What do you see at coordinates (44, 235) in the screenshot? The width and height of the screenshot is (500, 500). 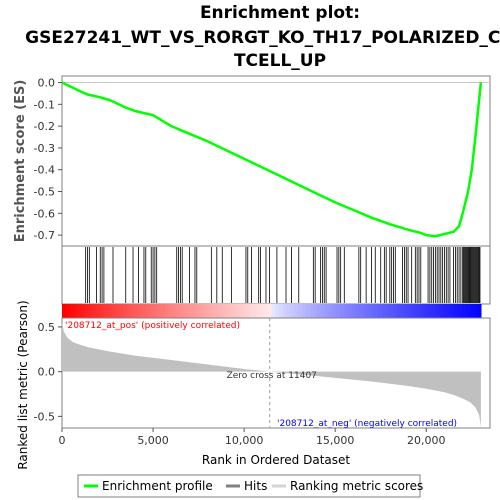 I see `es-ytick-label: -0.7` at bounding box center [44, 235].